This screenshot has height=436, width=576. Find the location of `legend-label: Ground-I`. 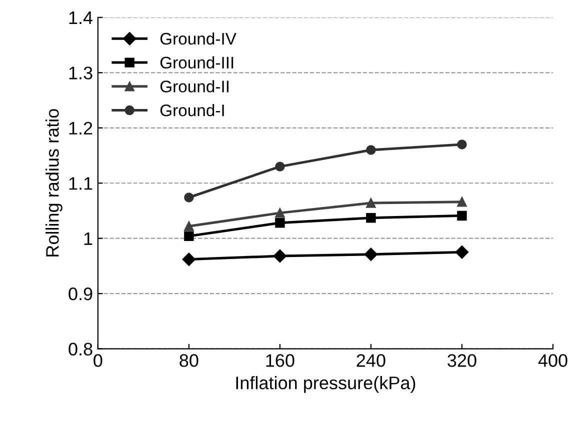

legend-label: Ground-I is located at coordinates (192, 110).